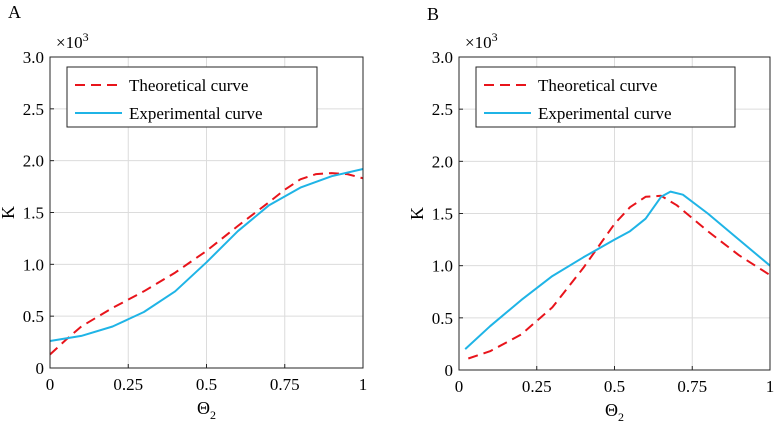  Describe the element at coordinates (14, 12) in the screenshot. I see `panel-label: A` at that location.